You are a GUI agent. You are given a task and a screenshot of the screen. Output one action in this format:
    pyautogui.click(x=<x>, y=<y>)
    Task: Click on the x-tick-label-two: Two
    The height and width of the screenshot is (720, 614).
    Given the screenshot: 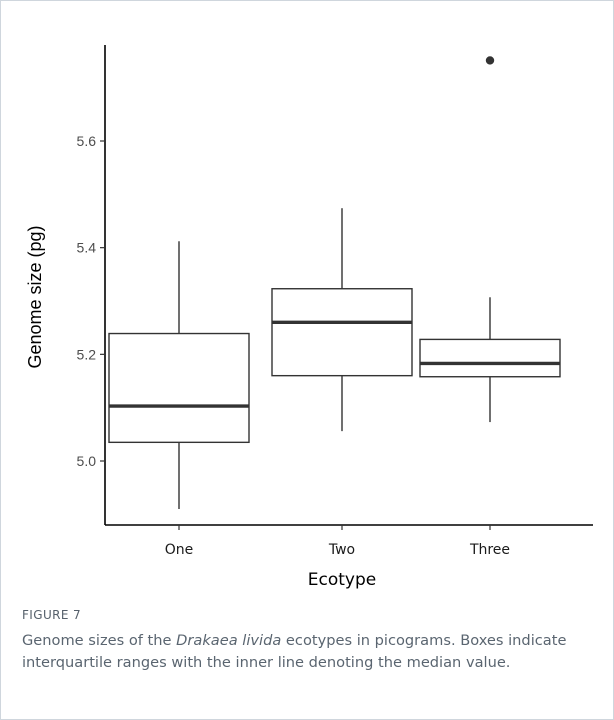 What is the action you would take?
    pyautogui.click(x=341, y=550)
    